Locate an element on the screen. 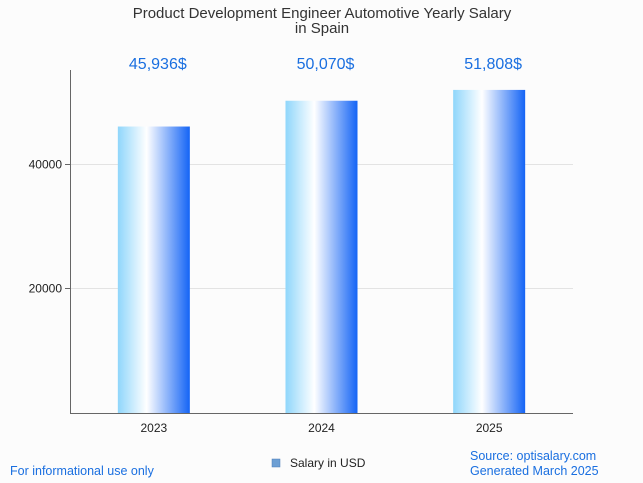  data-label-2025: 51,808$ is located at coordinates (493, 64).